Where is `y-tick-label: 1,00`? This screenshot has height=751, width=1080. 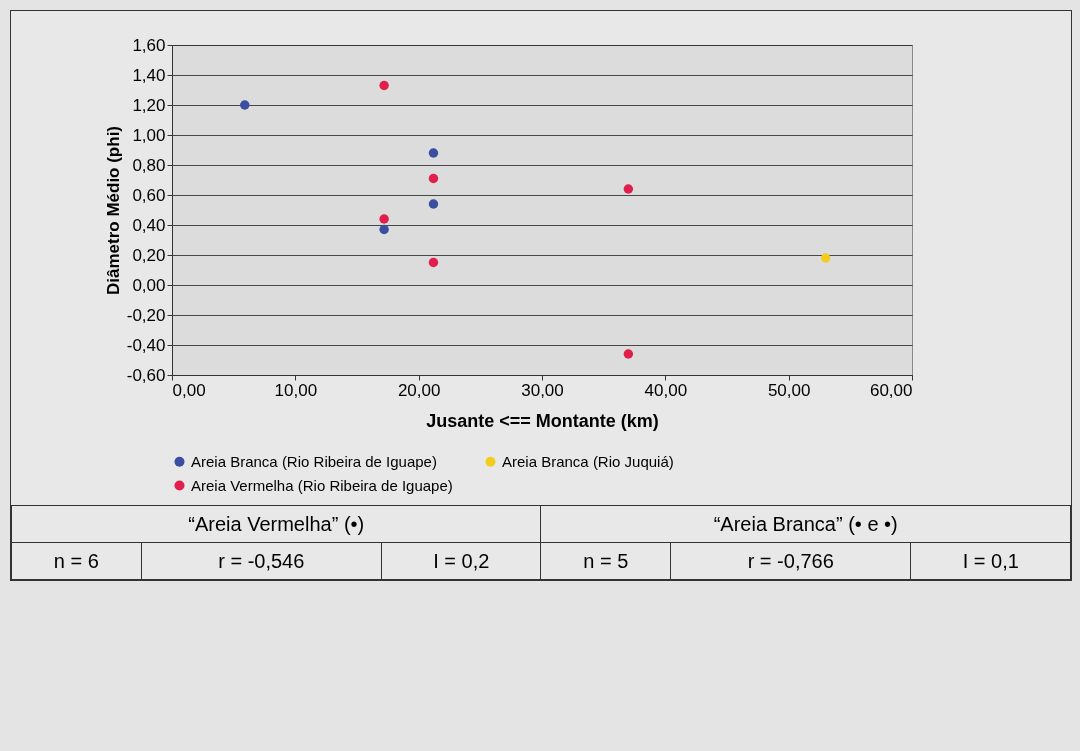
y-tick-label: 1,00 is located at coordinates (149, 135).